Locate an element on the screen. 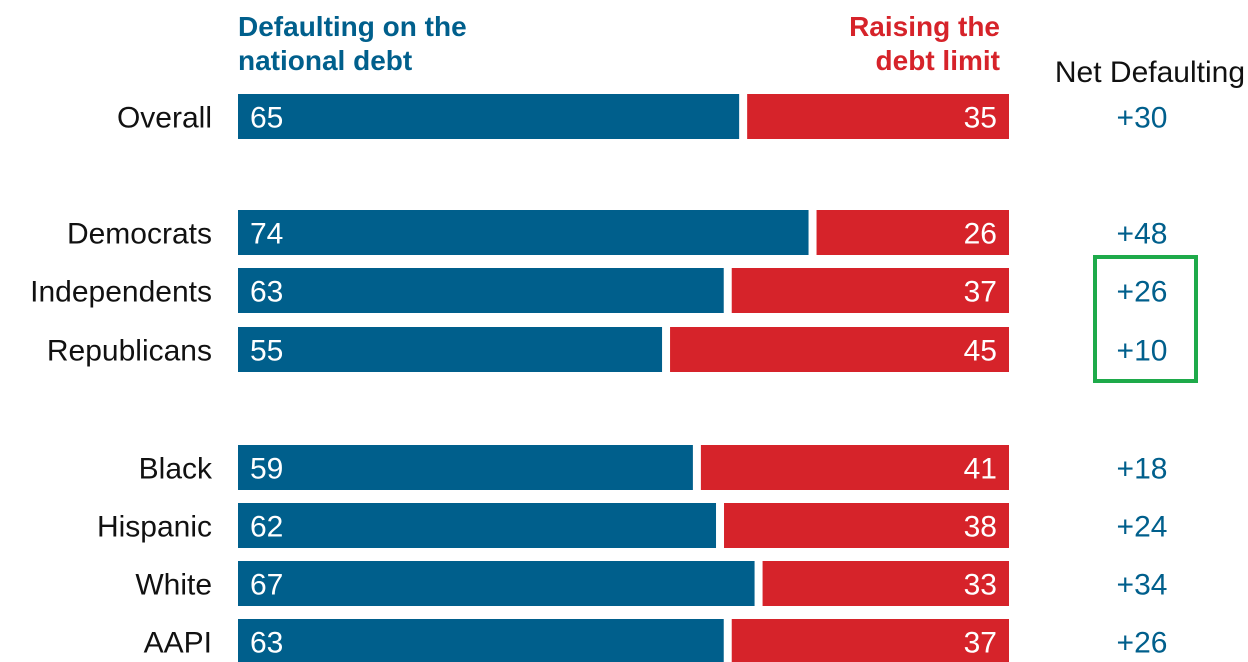 This screenshot has height=662, width=1248. legend-defaulting-line-2: national debt is located at coordinates (325, 60).